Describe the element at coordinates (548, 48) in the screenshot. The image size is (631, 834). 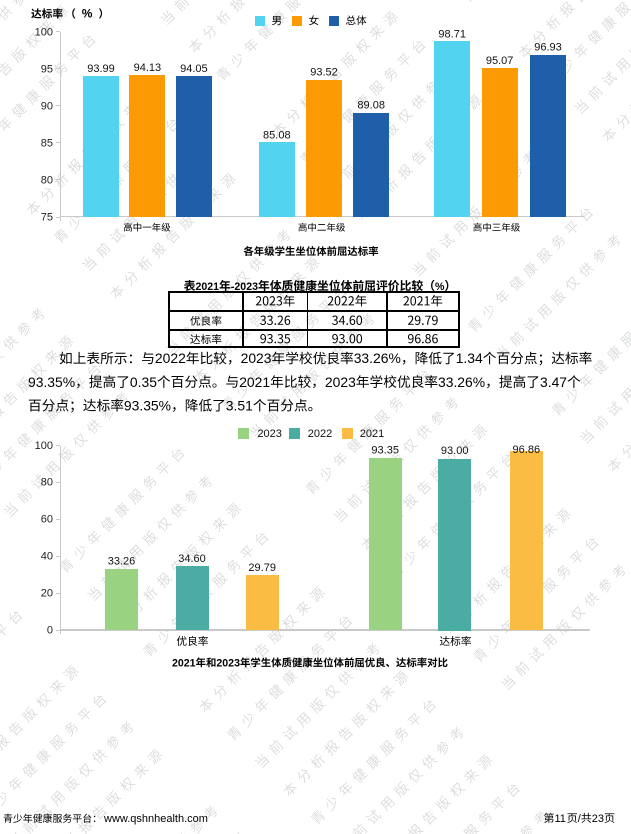
I see `svg-text: 96.93` at that location.